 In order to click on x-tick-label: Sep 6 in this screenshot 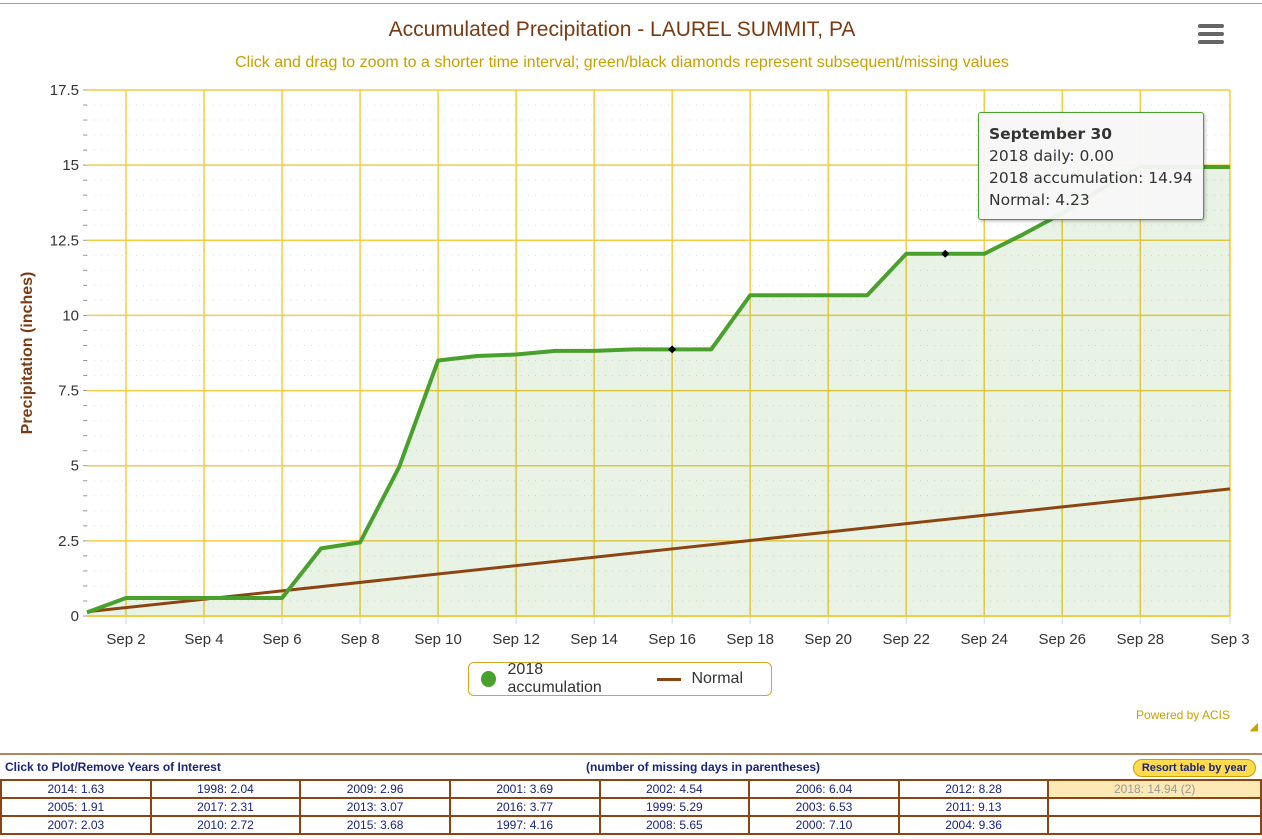, I will do `click(281, 639)`.